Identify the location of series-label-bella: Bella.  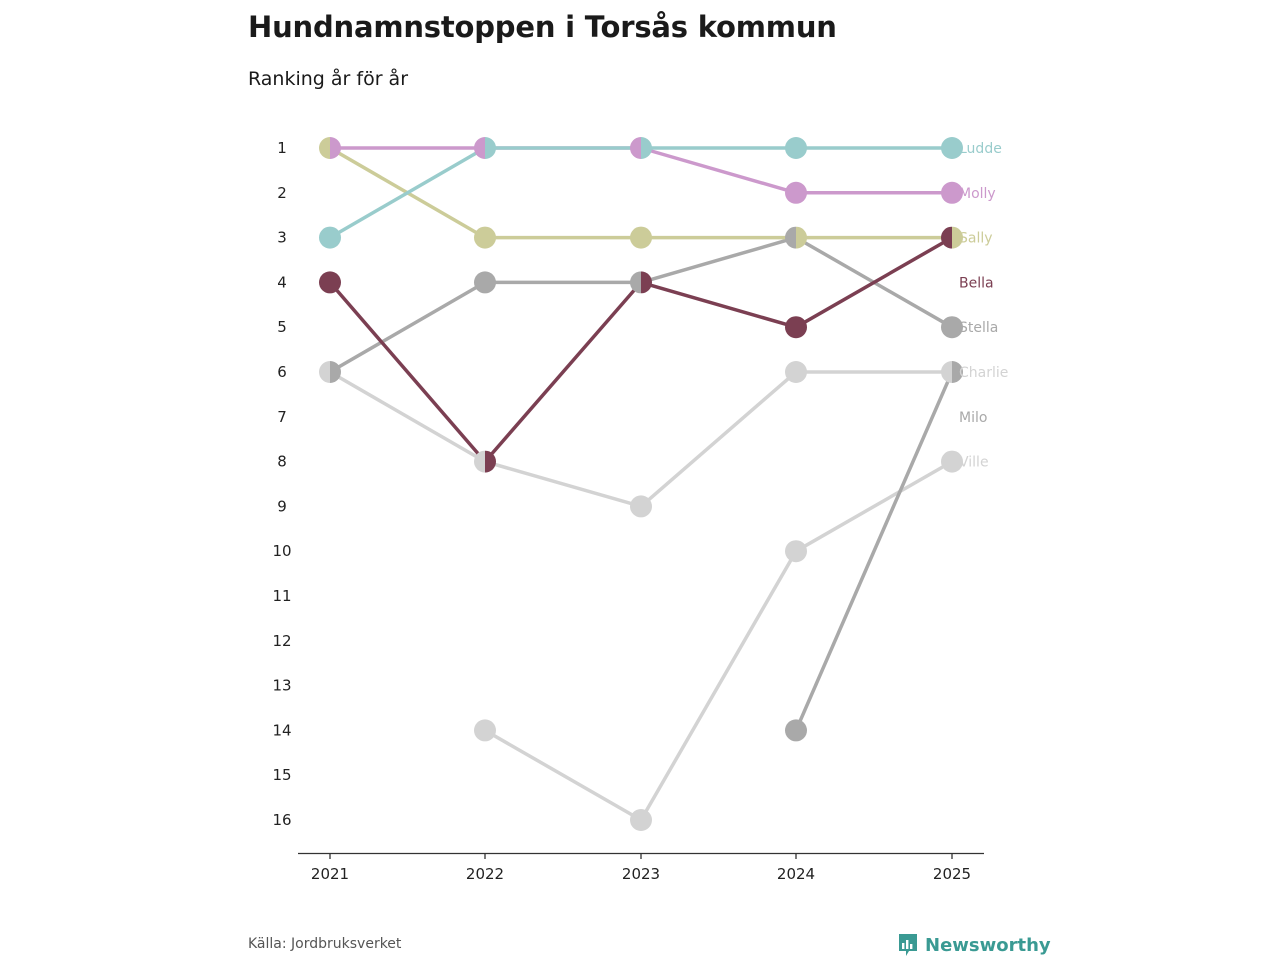
(976, 283).